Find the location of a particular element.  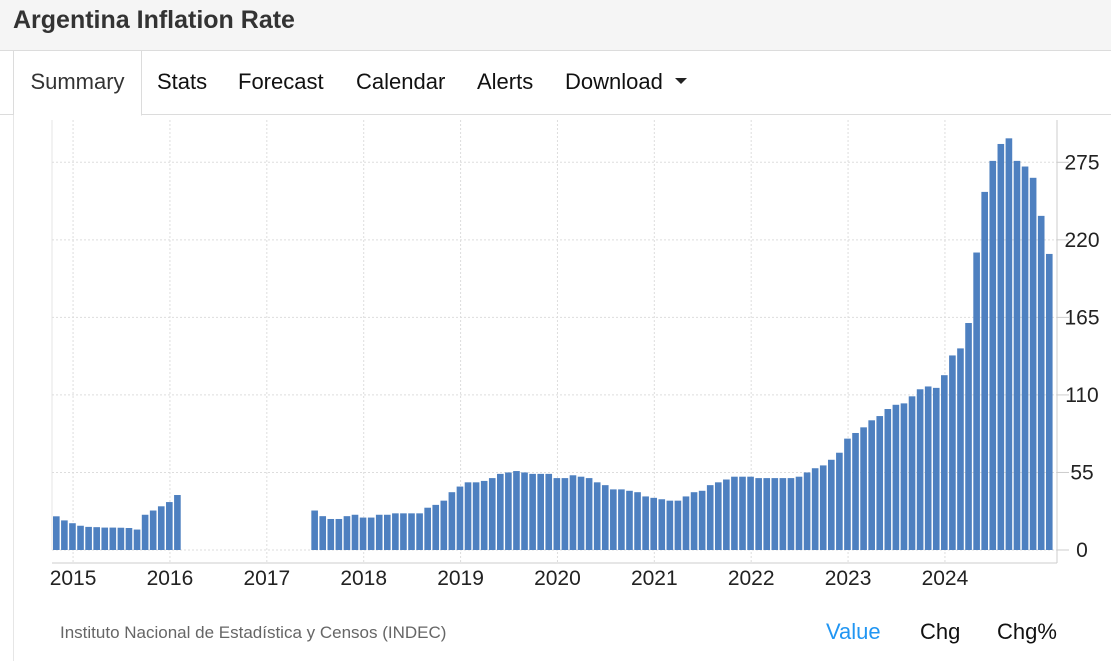

y-tick-label: 275 is located at coordinates (1081, 162).